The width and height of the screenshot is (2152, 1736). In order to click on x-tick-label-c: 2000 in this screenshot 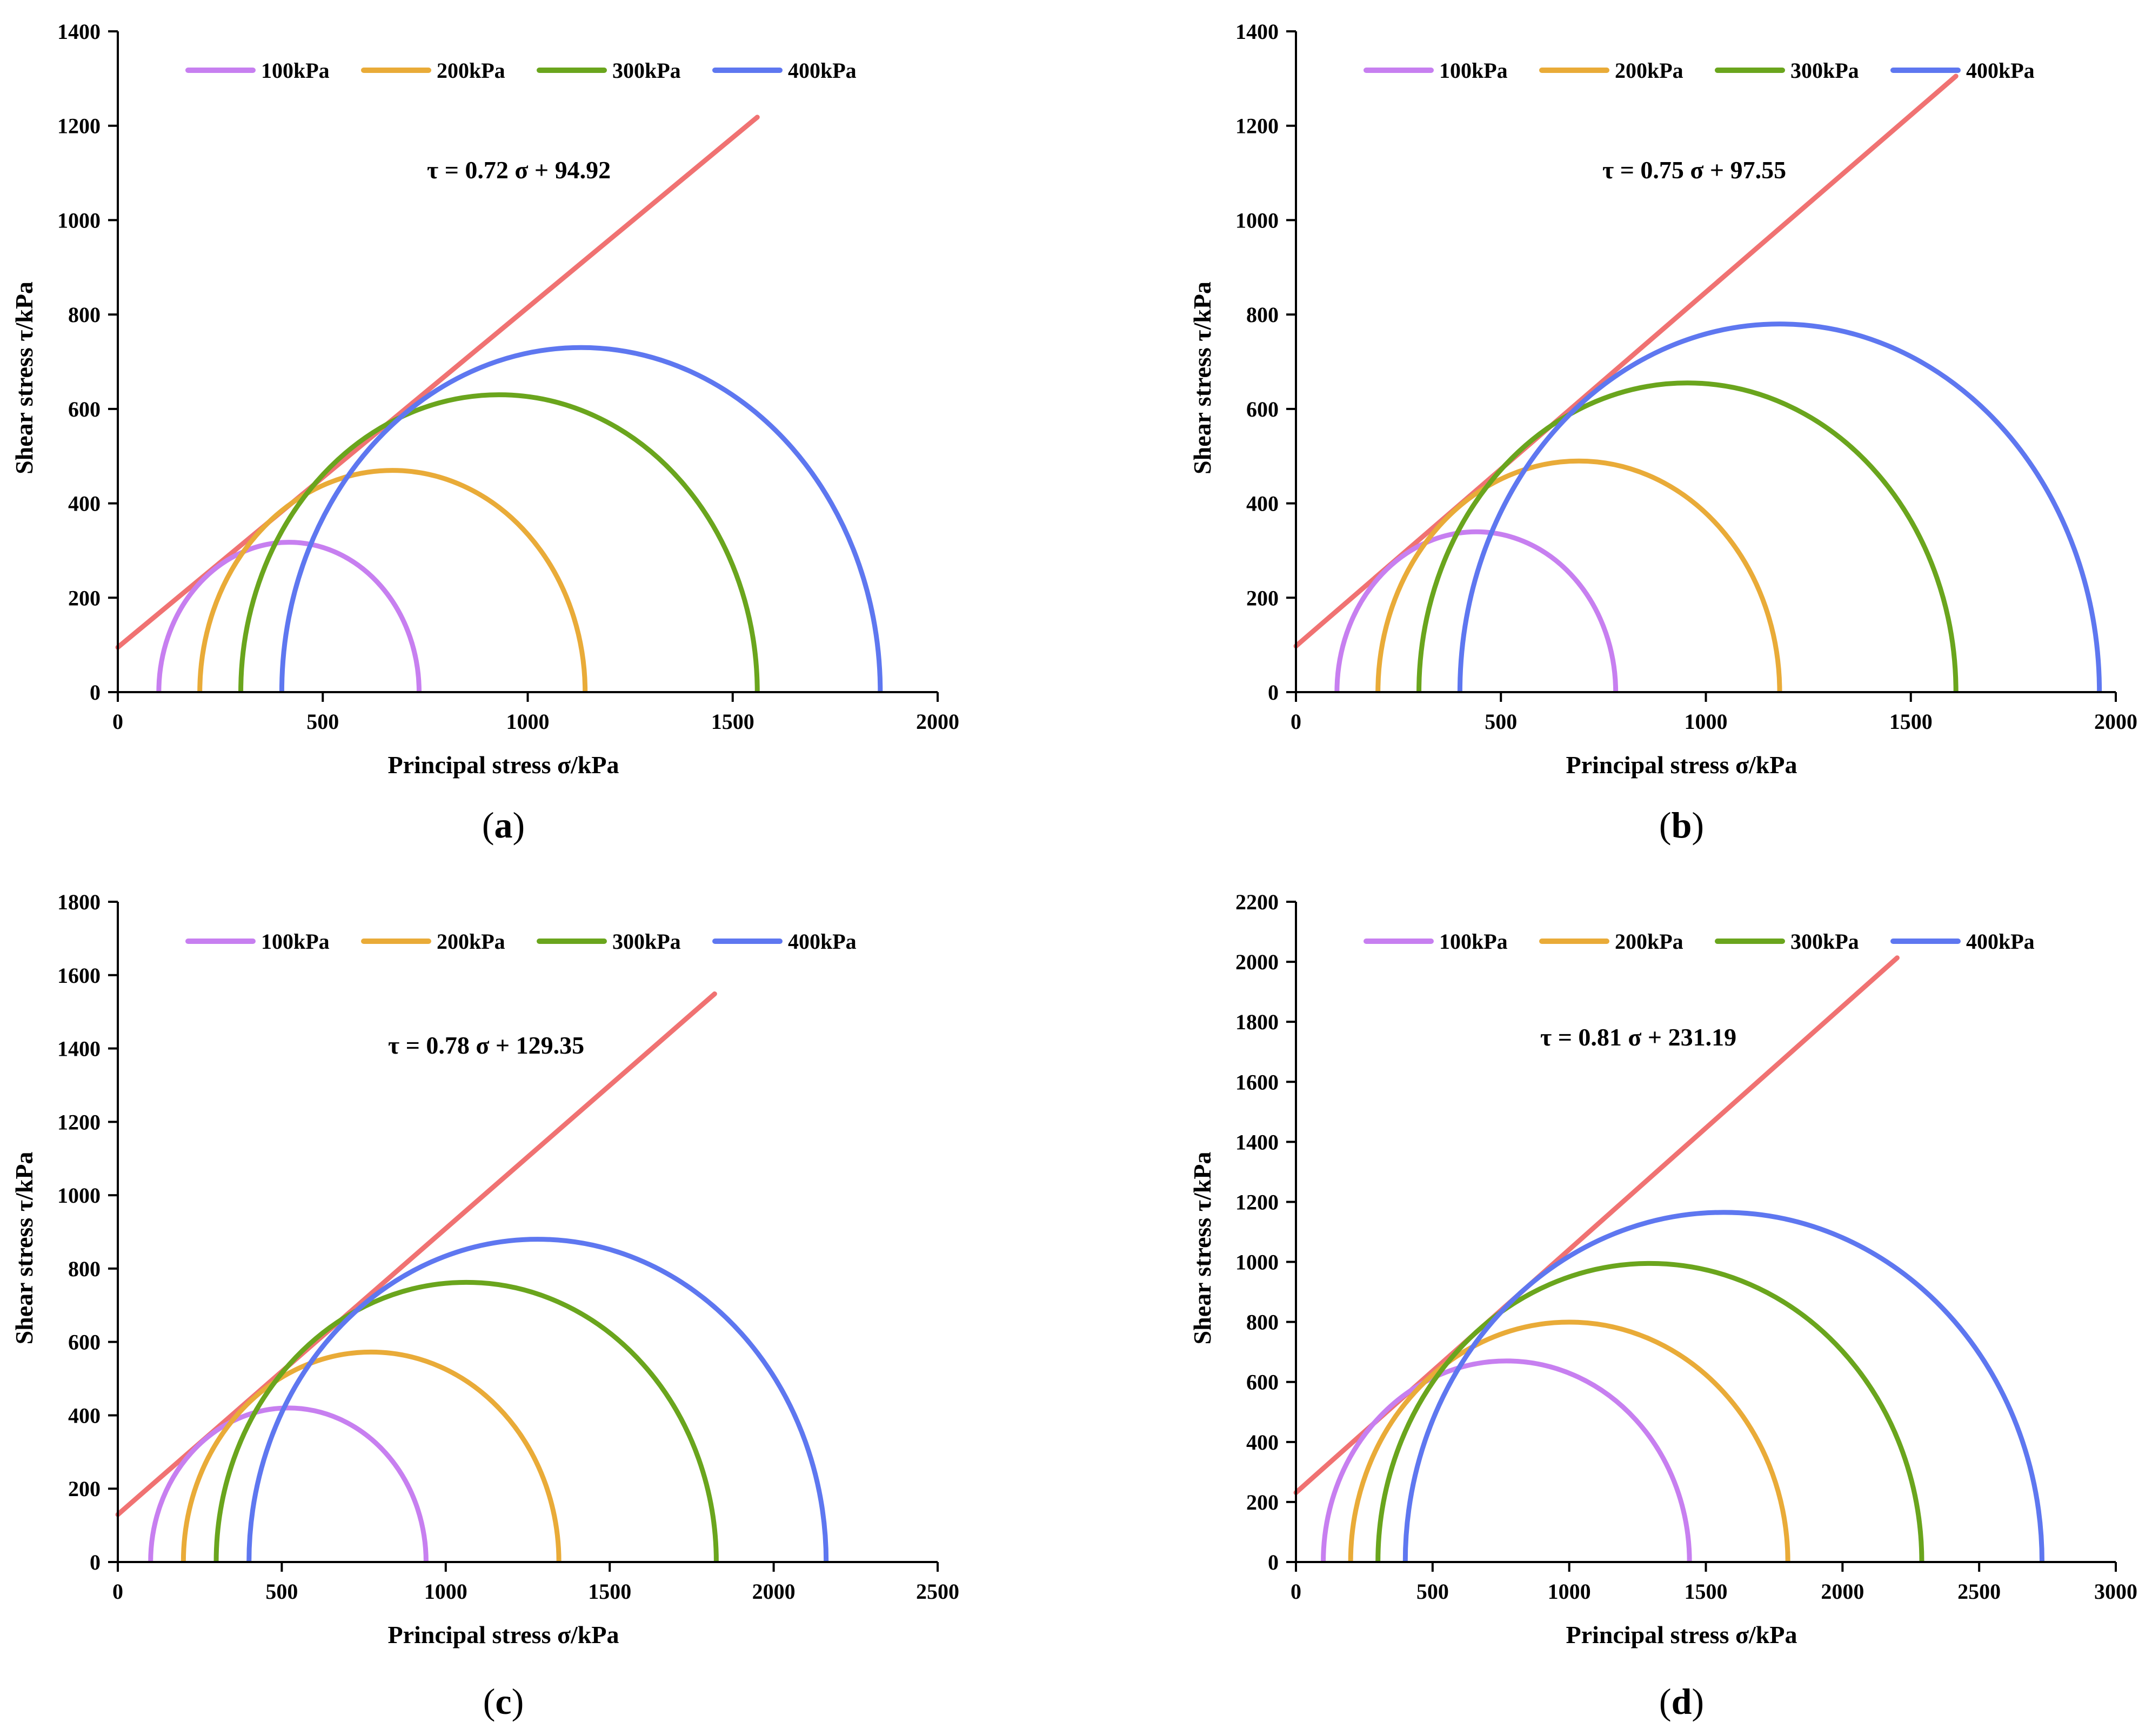, I will do `click(774, 1592)`.